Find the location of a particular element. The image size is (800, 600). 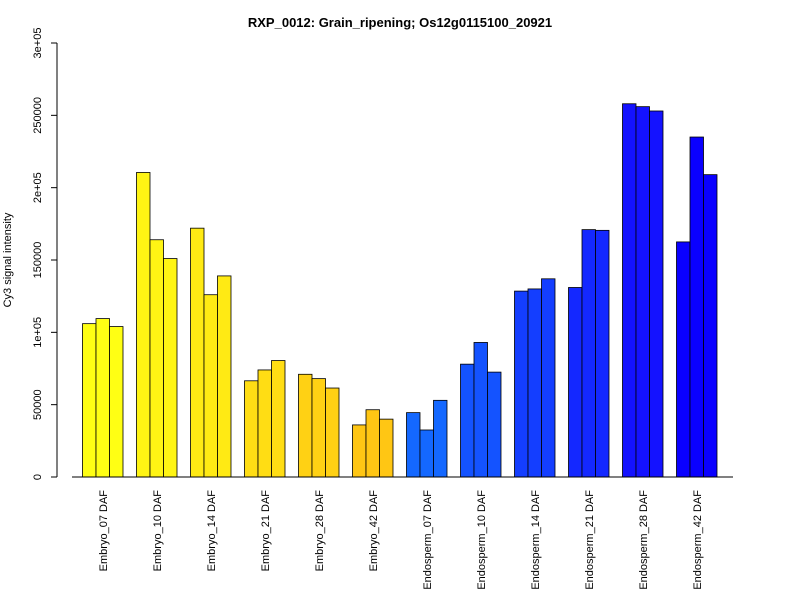

y-tick-label: 50000 is located at coordinates (38, 404).